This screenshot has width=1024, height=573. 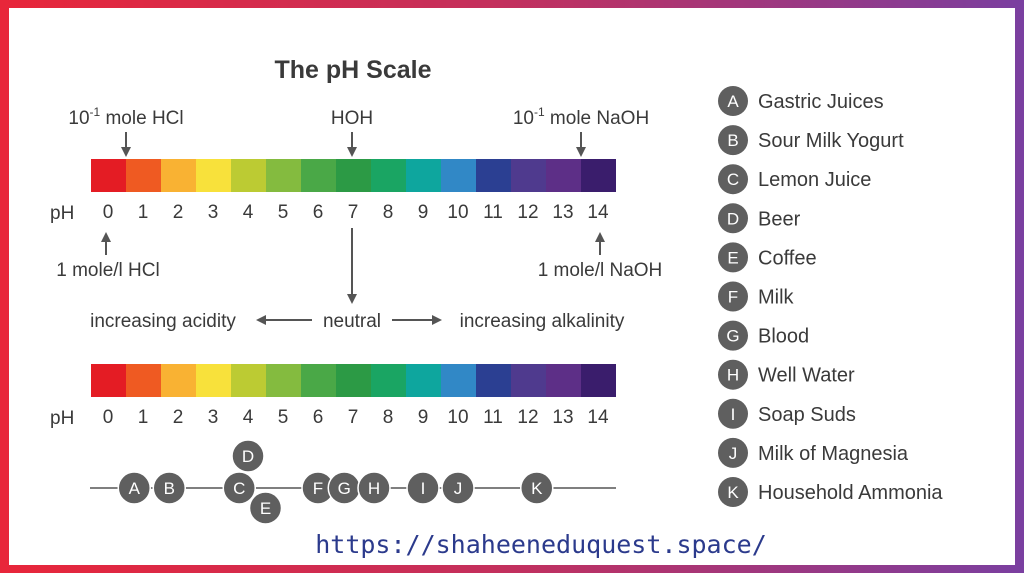 What do you see at coordinates (600, 270) in the screenshot?
I see `label-one-mole-base: 1 mole/l NaOH` at bounding box center [600, 270].